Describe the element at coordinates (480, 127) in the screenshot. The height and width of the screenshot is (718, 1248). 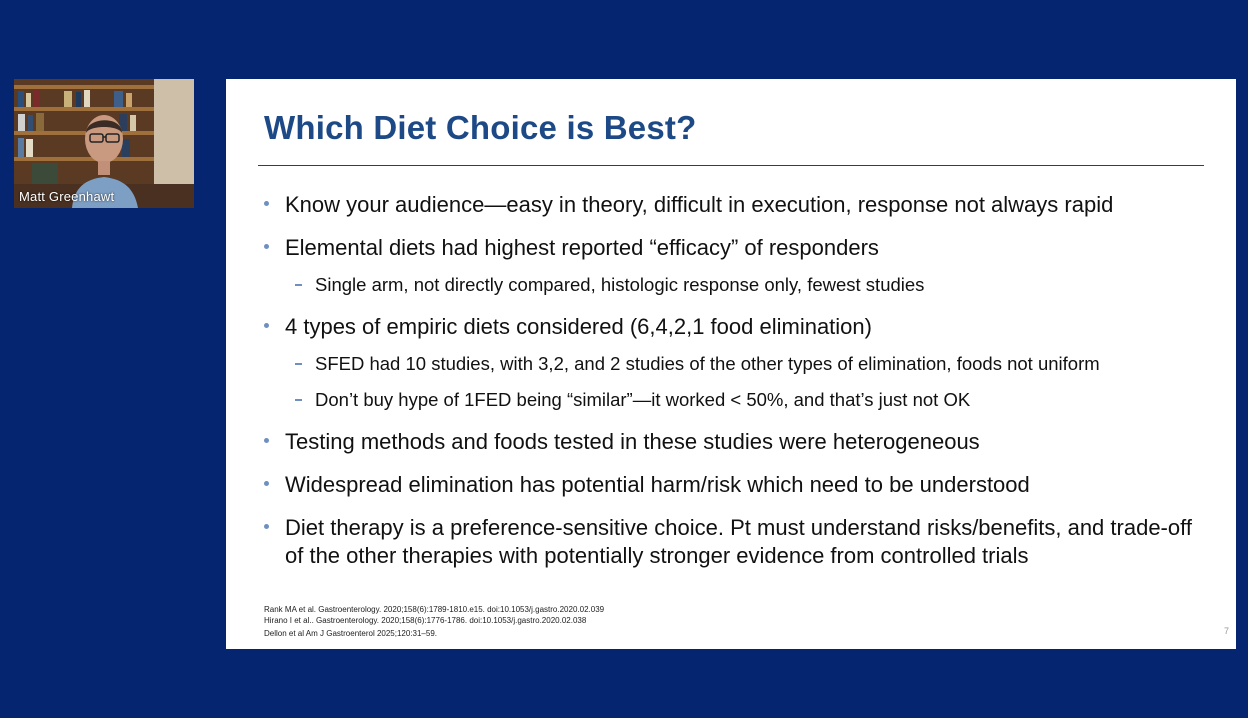
I see `slide-title: Which Diet Choice is Best?` at that location.